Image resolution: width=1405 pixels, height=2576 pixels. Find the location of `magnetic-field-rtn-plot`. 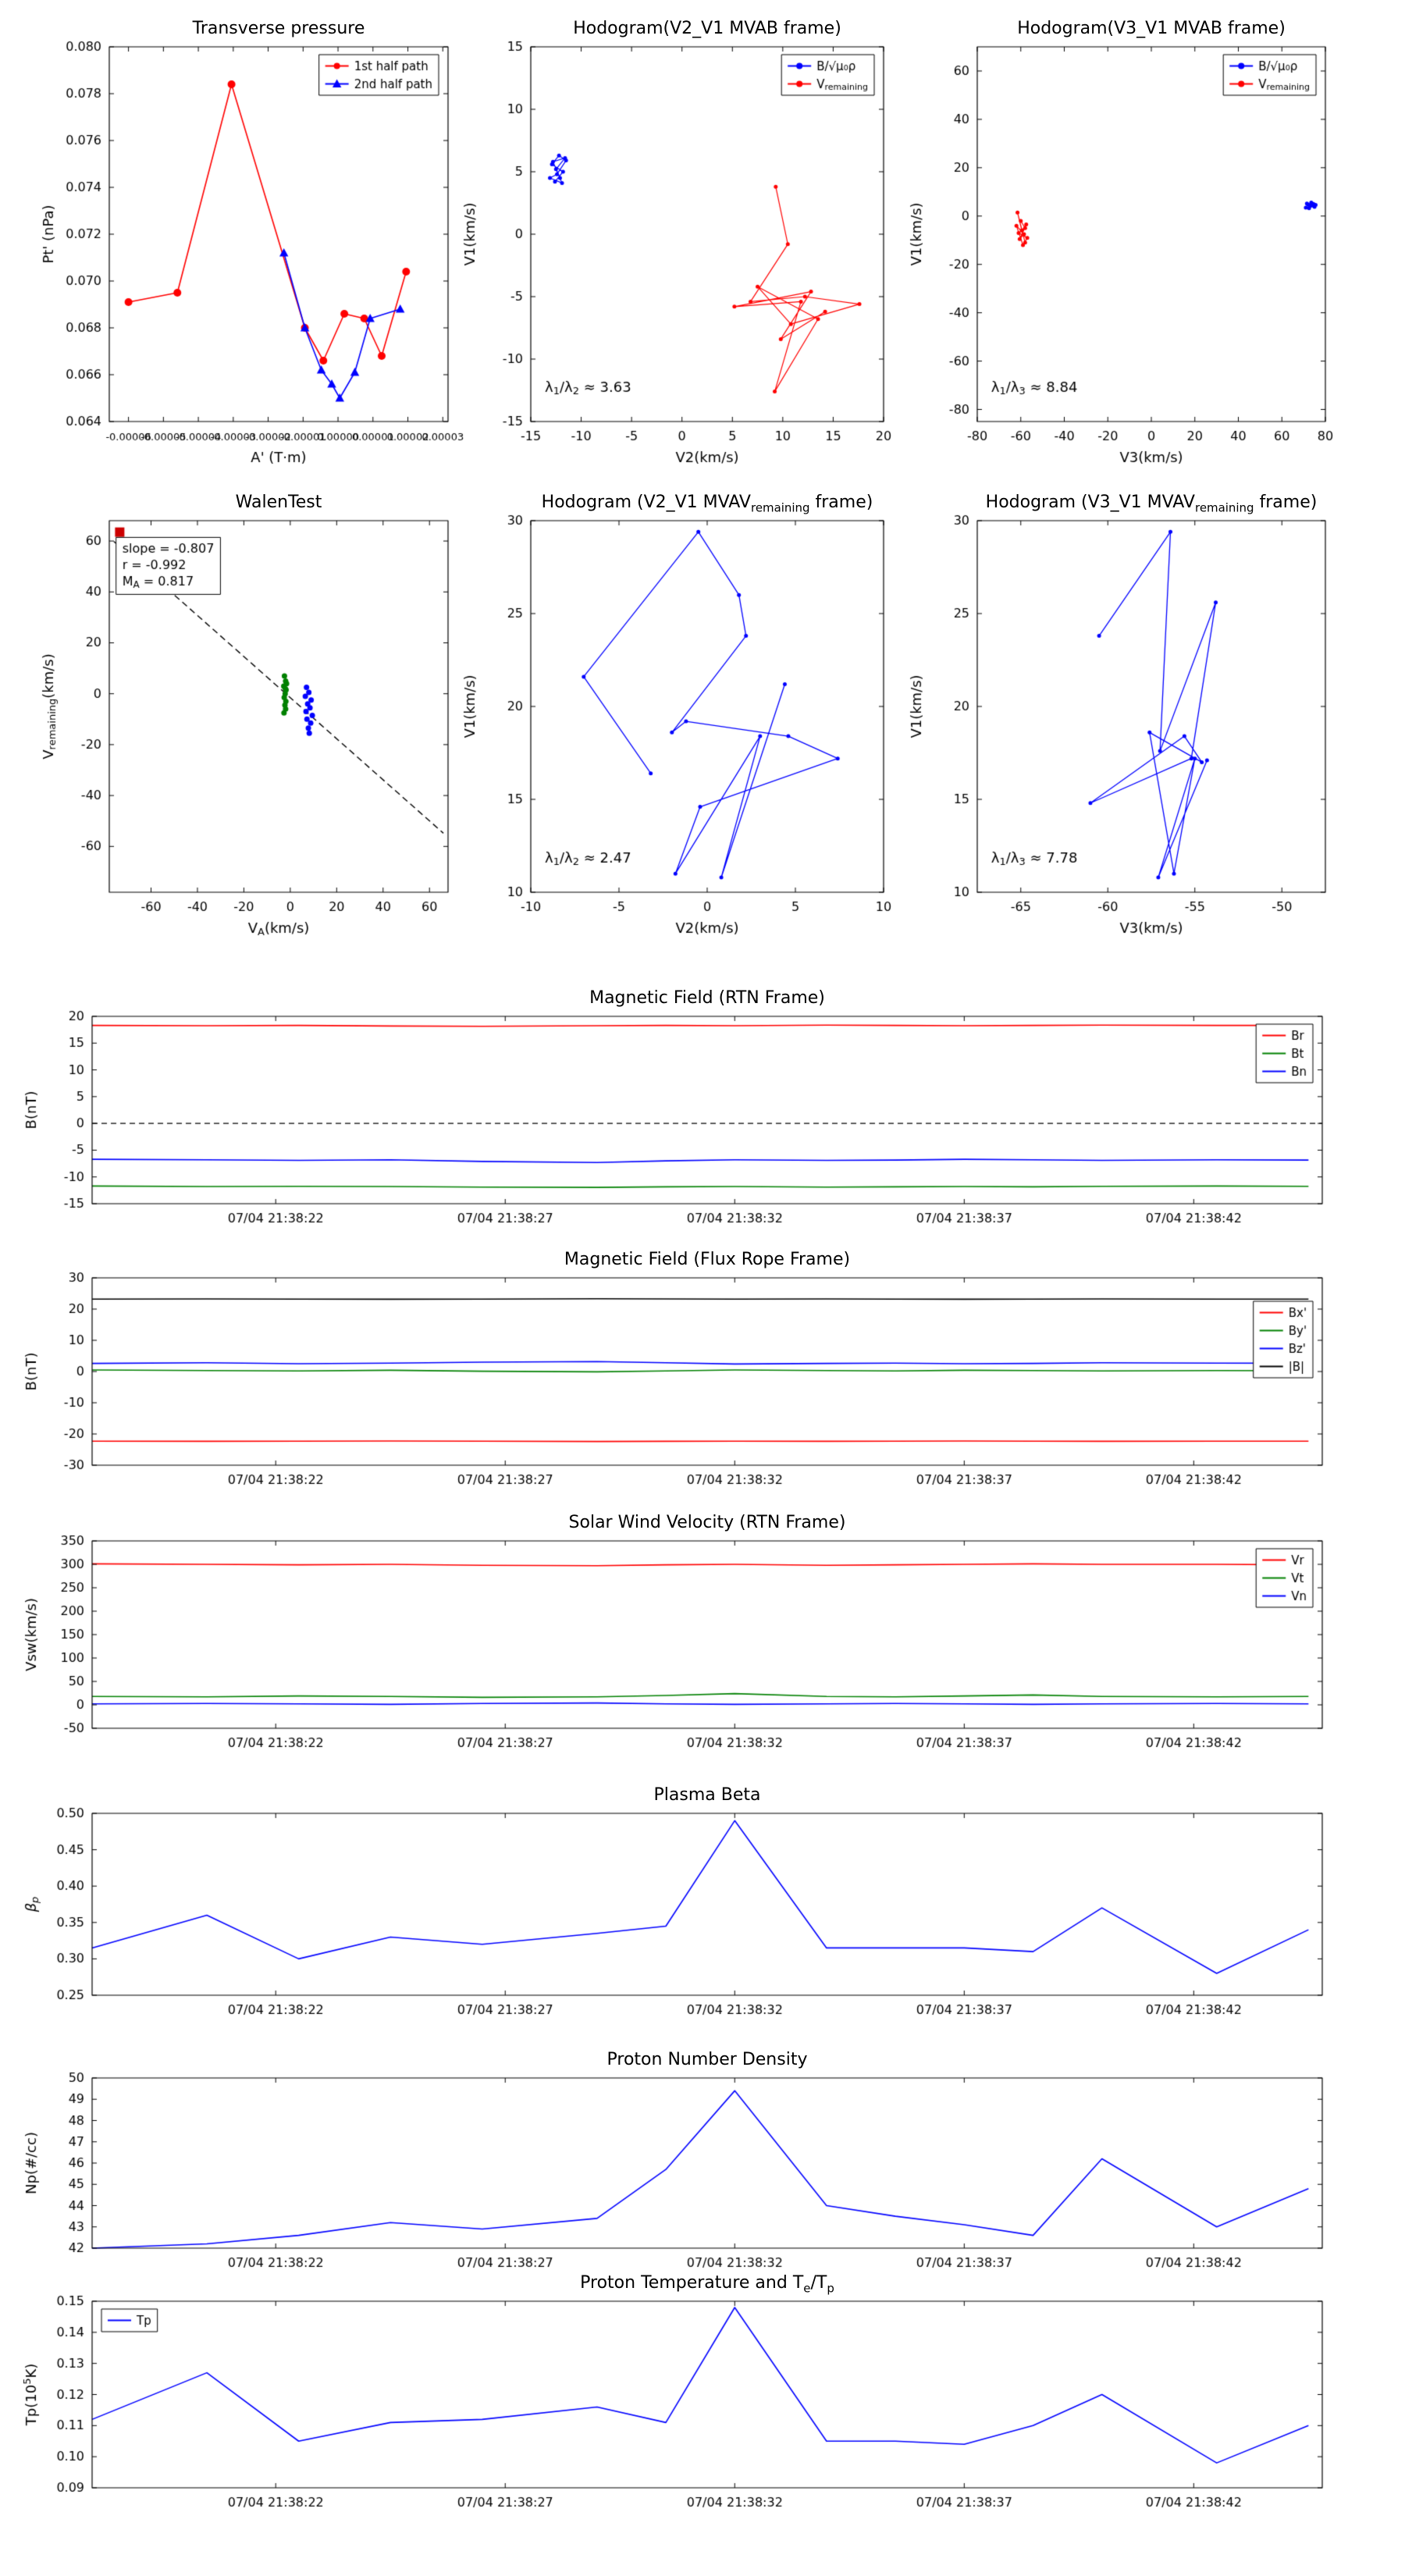

magnetic-field-rtn-plot is located at coordinates (672, 1115).